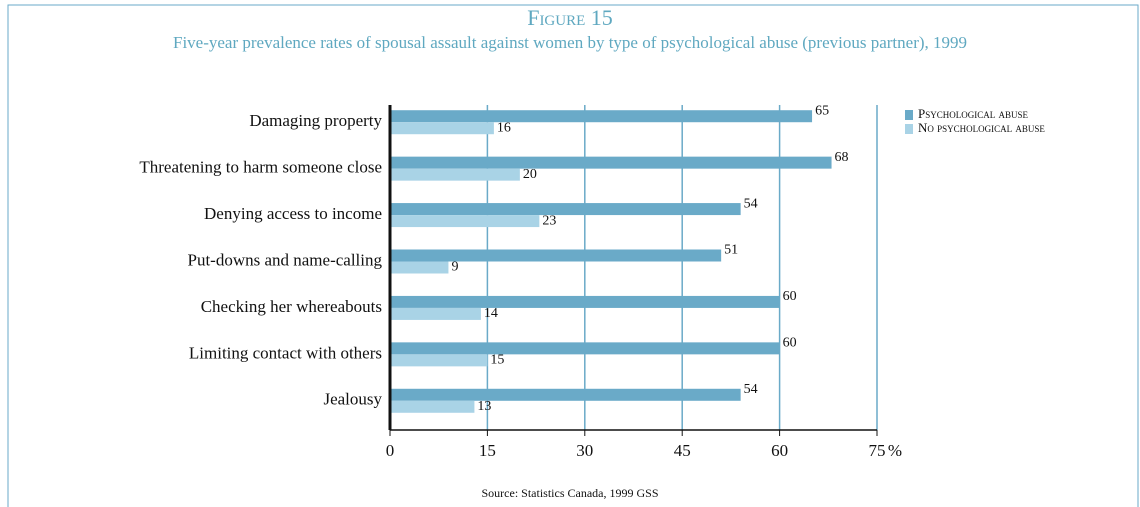 The image size is (1140, 507). I want to click on x-tick-label: 45, so click(682, 450).